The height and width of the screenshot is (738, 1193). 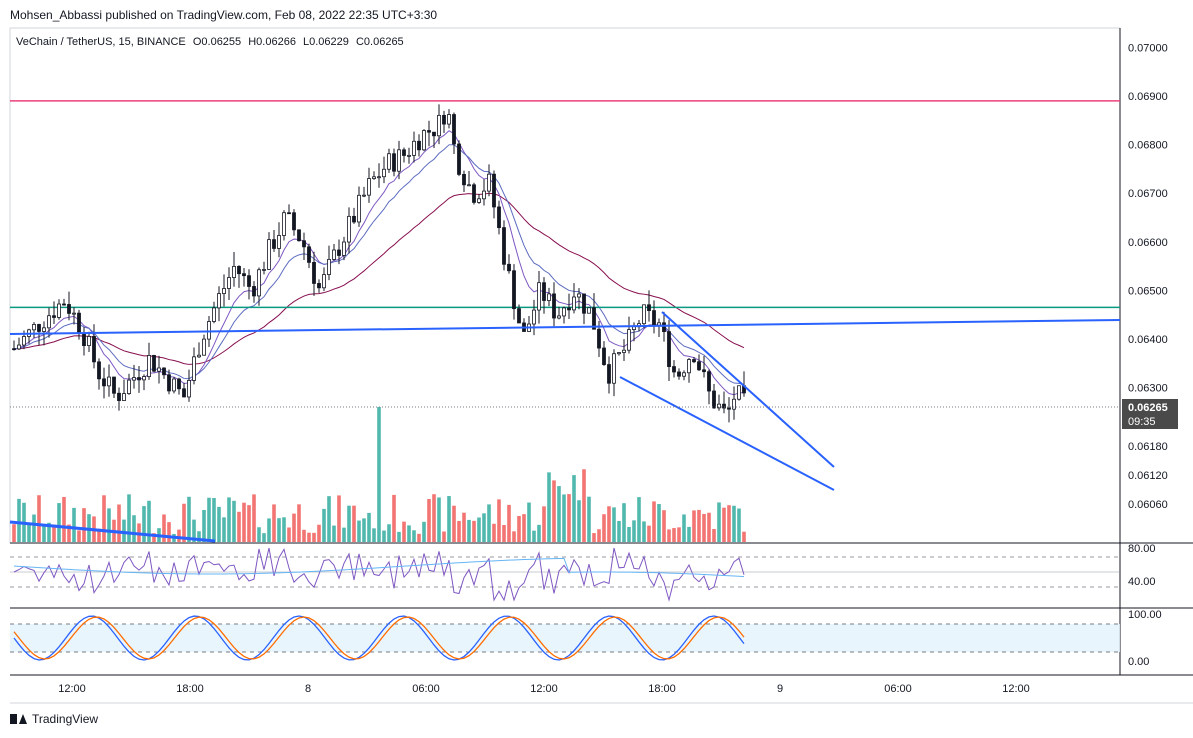 I want to click on price-tick-8: 0.06180, so click(x=1148, y=447).